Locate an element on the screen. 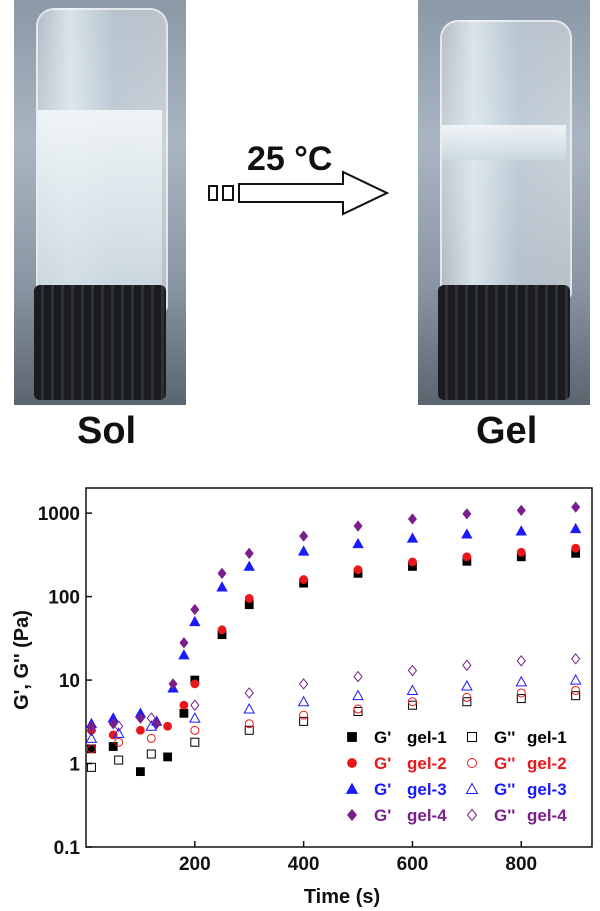 This screenshot has height=911, width=600. legend-item: G'' gel-3 is located at coordinates (516, 789).